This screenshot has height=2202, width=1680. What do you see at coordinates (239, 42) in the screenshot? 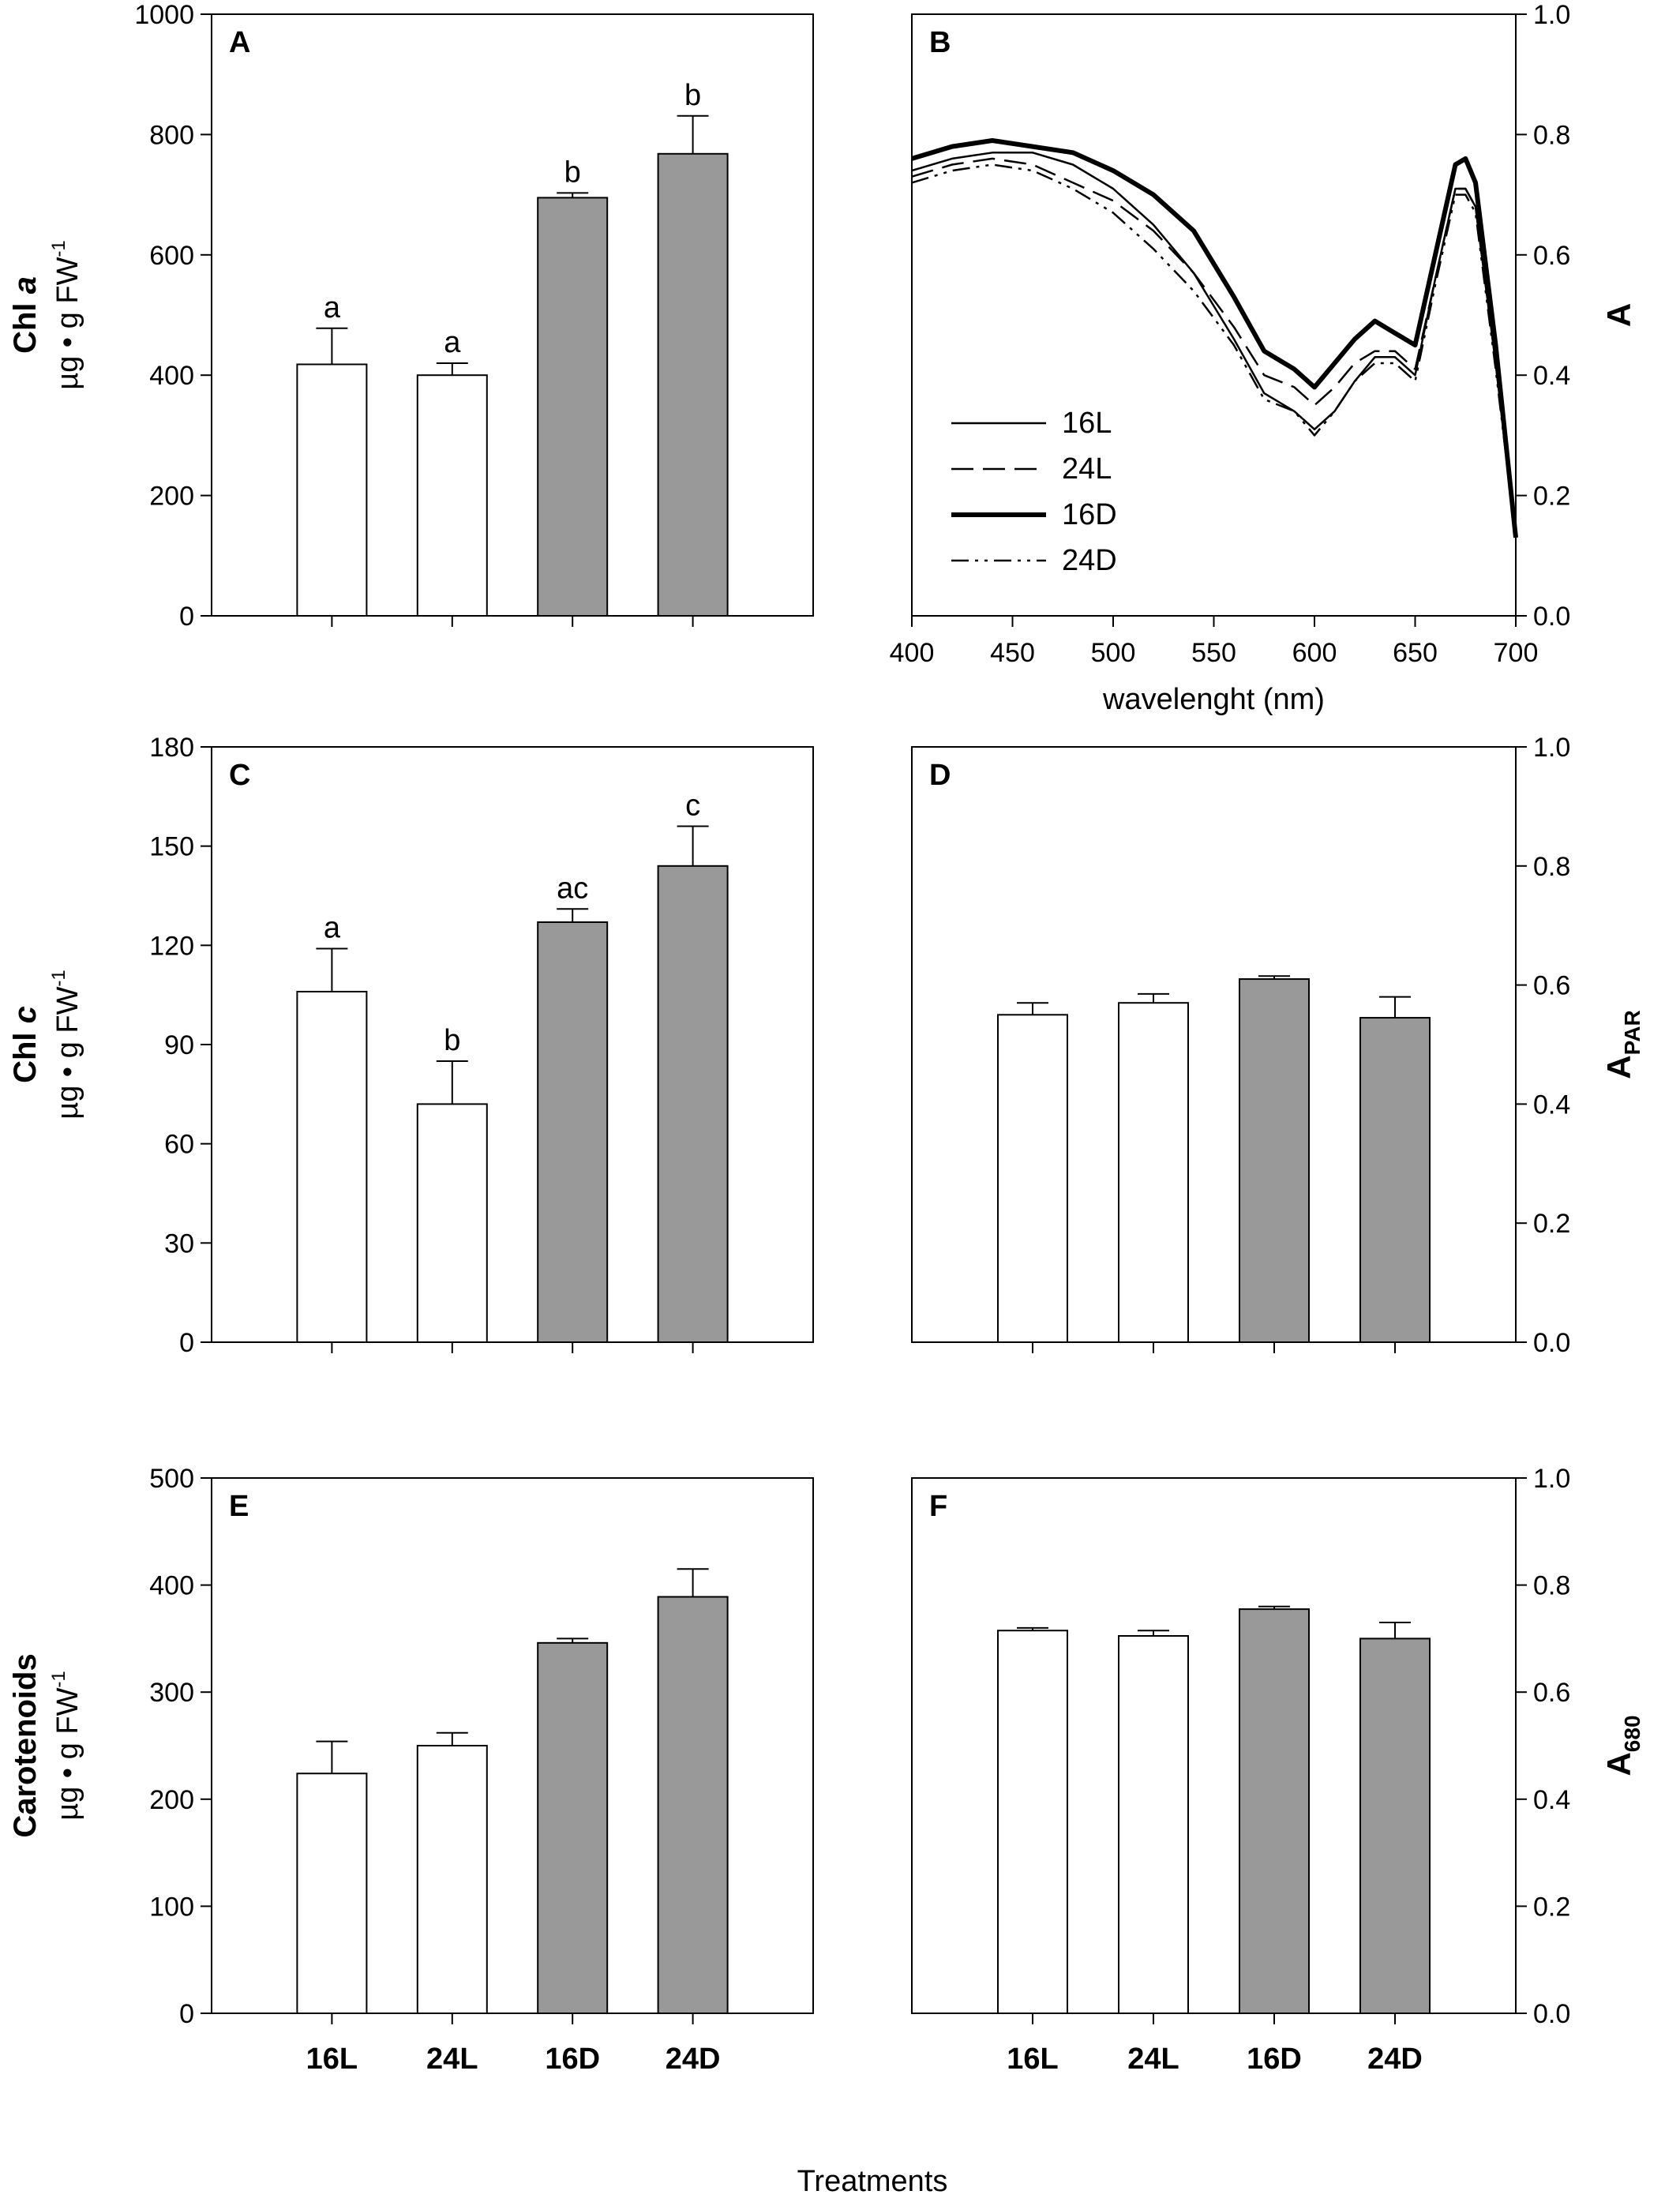
I see `panel-label: A` at bounding box center [239, 42].